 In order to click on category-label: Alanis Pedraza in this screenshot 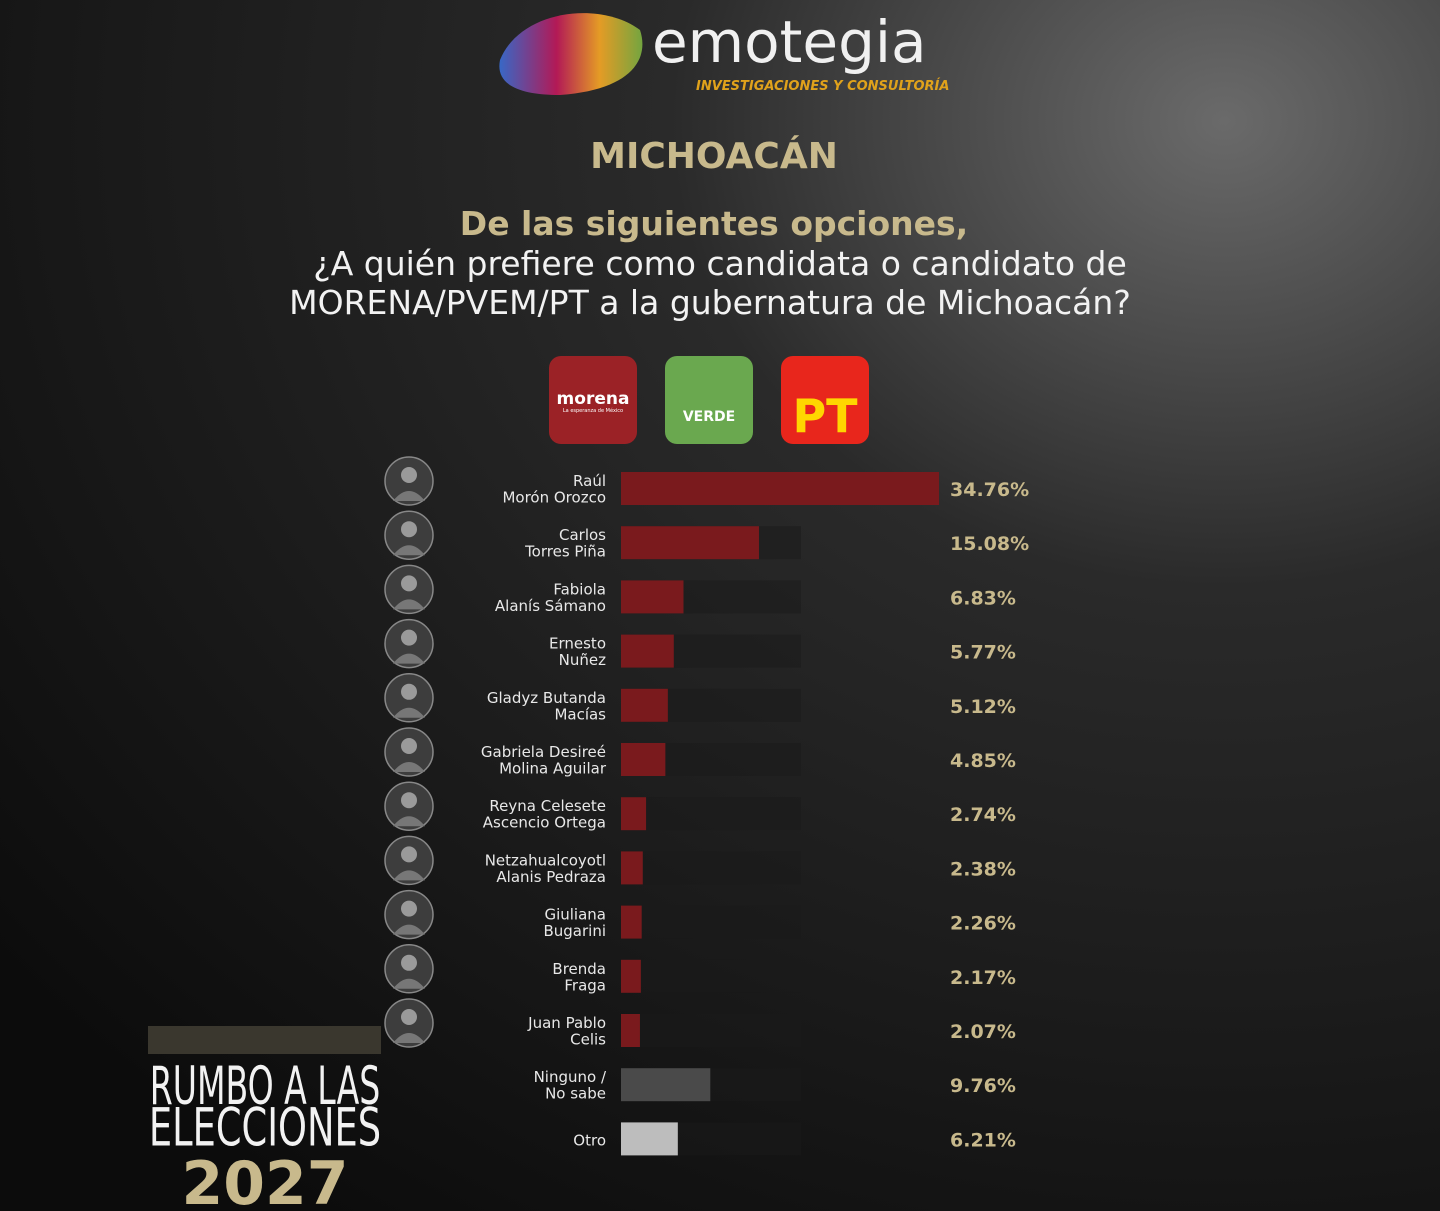, I will do `click(551, 877)`.